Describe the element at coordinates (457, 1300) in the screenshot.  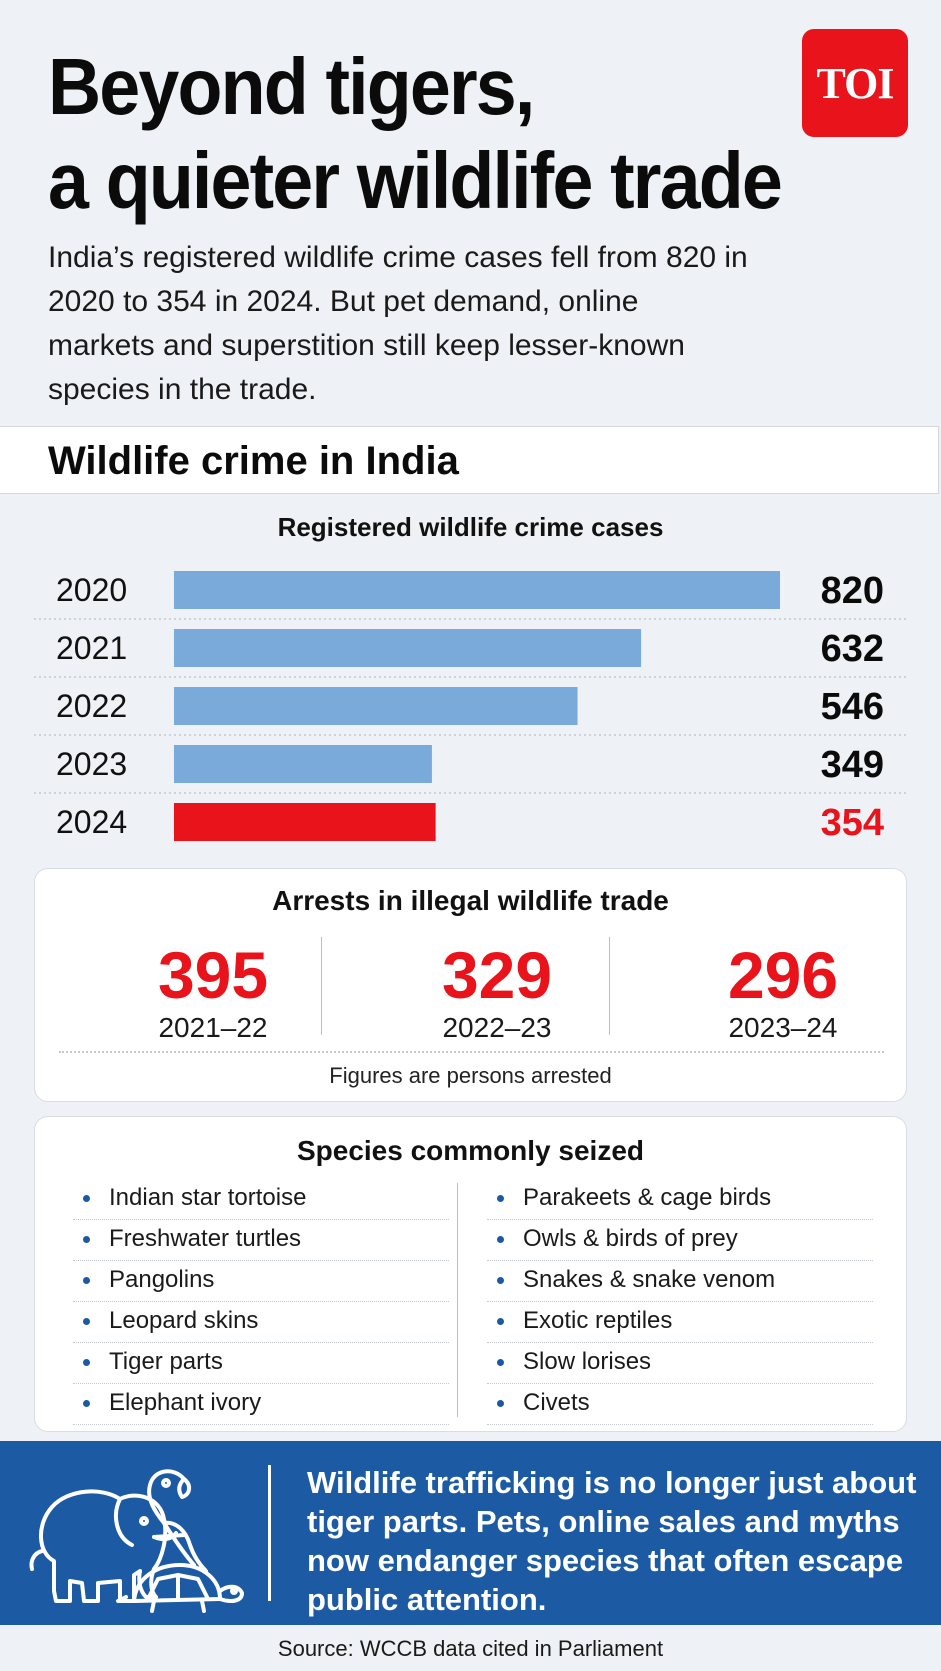
I see `species-divider` at that location.